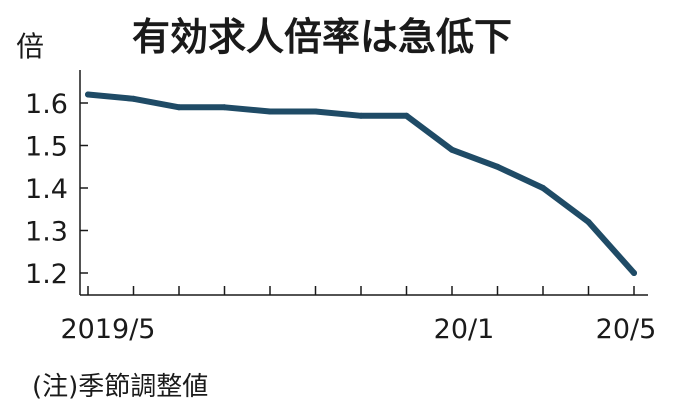 Image resolution: width=680 pixels, height=417 pixels. What do you see at coordinates (322, 37) in the screenshot?
I see `chart-title: 有効求人倍率は急低下` at bounding box center [322, 37].